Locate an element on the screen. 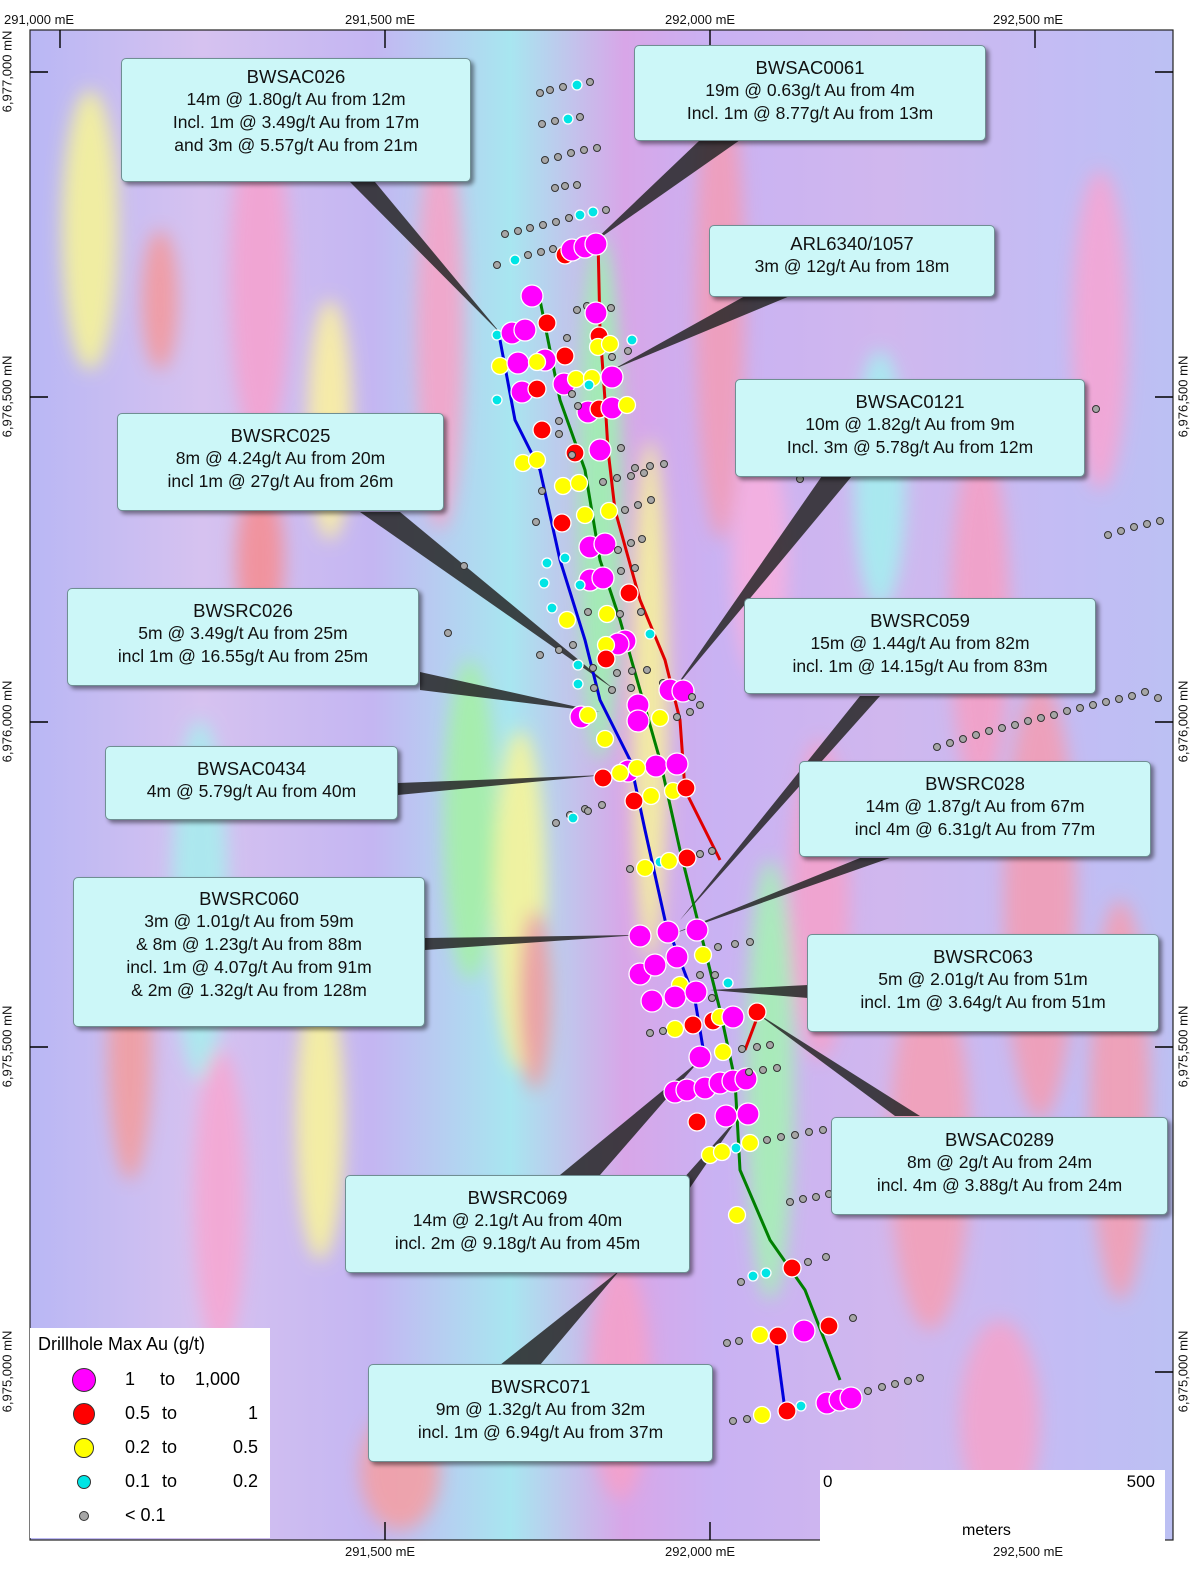 This screenshot has height=1573, width=1203. easting-top-4: 292,500 mE is located at coordinates (1028, 19).